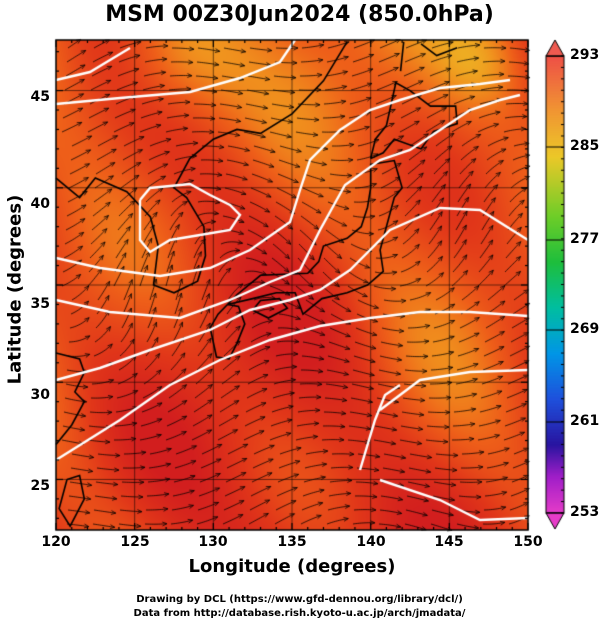 This screenshot has width=599, height=625. I want to click on x-tick: 125, so click(135, 542).